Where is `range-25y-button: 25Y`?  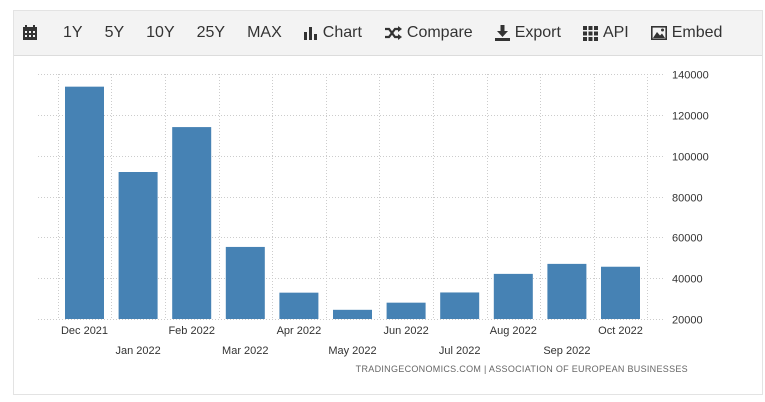
range-25y-button: 25Y is located at coordinates (211, 32).